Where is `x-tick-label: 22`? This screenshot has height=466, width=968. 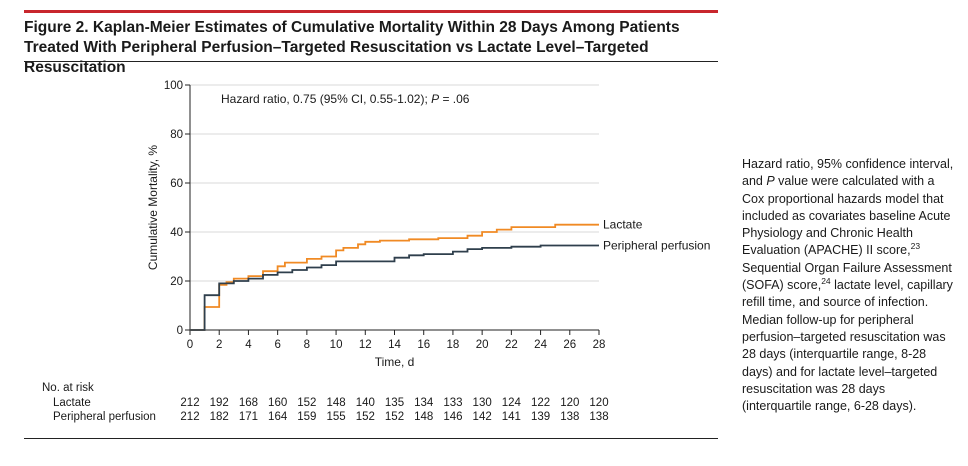 x-tick-label: 22 is located at coordinates (511, 345).